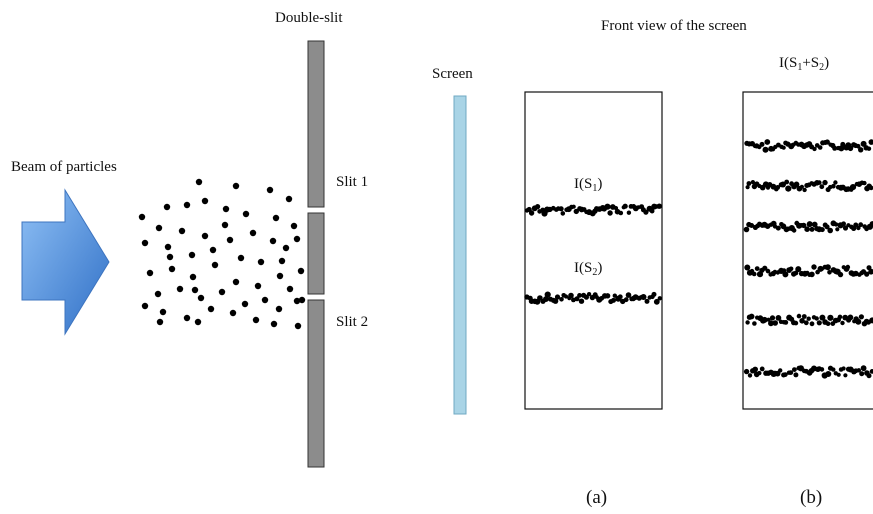 This screenshot has height=514, width=873. What do you see at coordinates (222, 254) in the screenshot?
I see `incoming-particles` at bounding box center [222, 254].